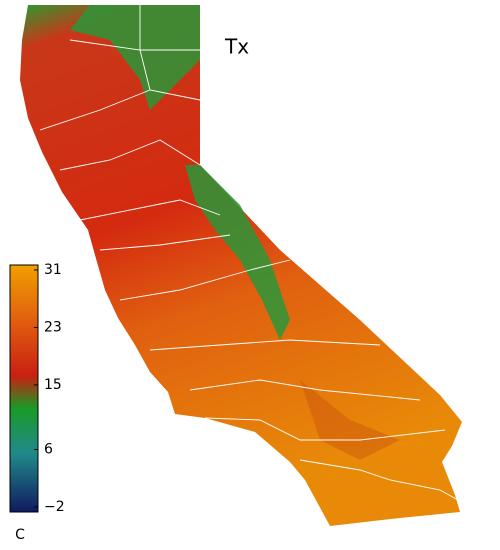 Image resolution: width=500 pixels, height=550 pixels. What do you see at coordinates (236, 47) in the screenshot?
I see `map-title: Tx` at bounding box center [236, 47].